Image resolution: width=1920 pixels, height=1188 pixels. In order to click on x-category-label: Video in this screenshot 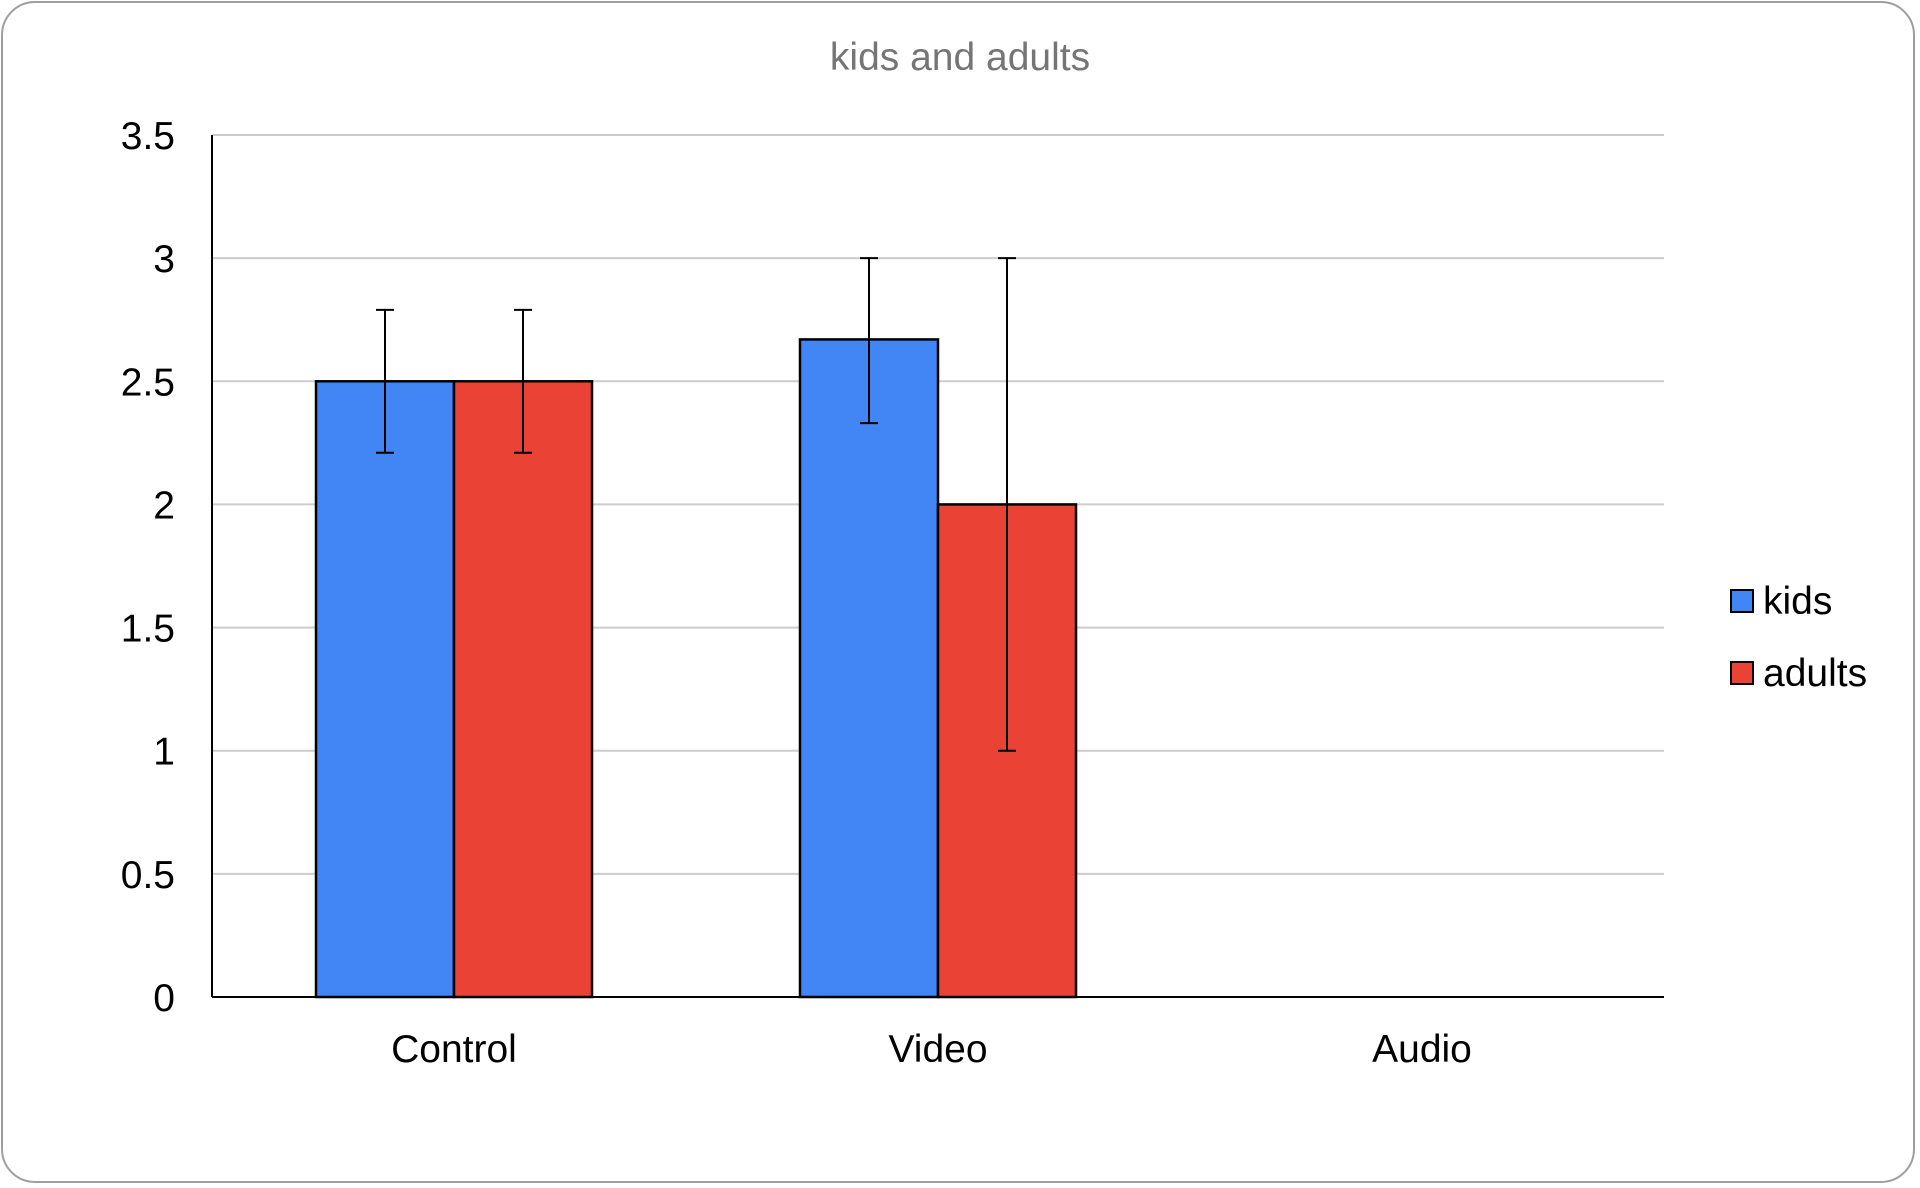, I will do `click(937, 1049)`.